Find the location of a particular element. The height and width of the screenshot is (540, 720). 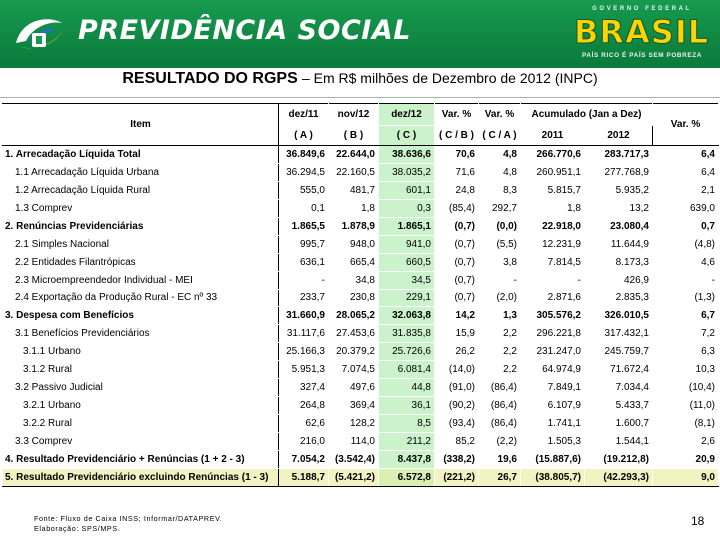

row-value: 497,6 is located at coordinates (353, 388).